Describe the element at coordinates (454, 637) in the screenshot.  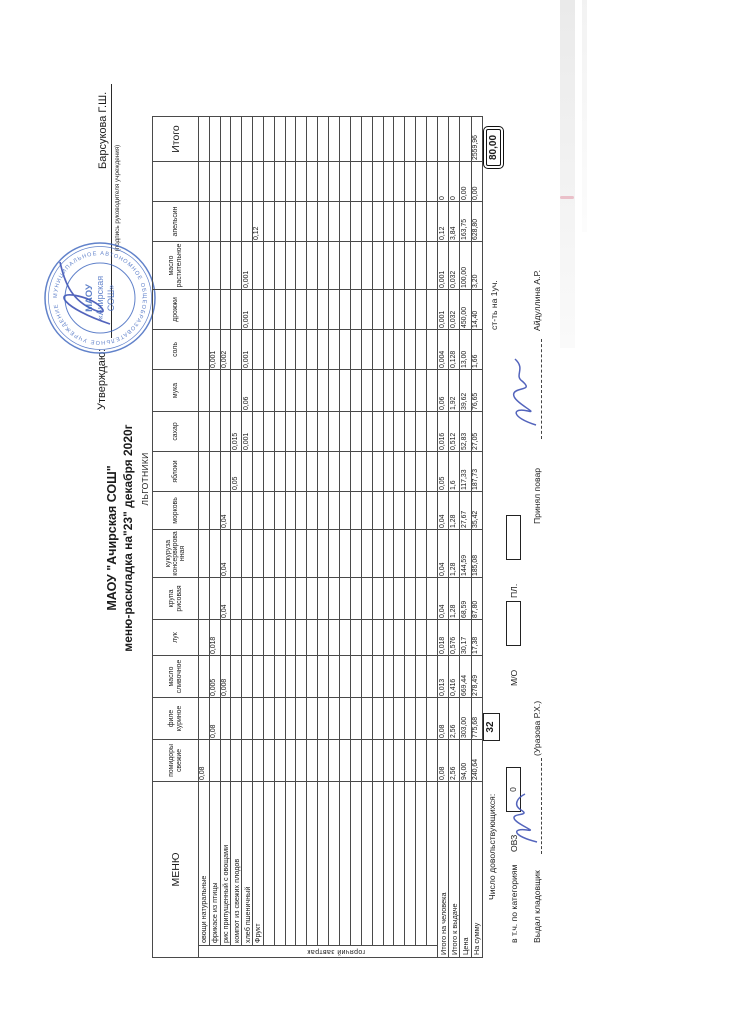
I see `value-cell: 0,576` at that location.